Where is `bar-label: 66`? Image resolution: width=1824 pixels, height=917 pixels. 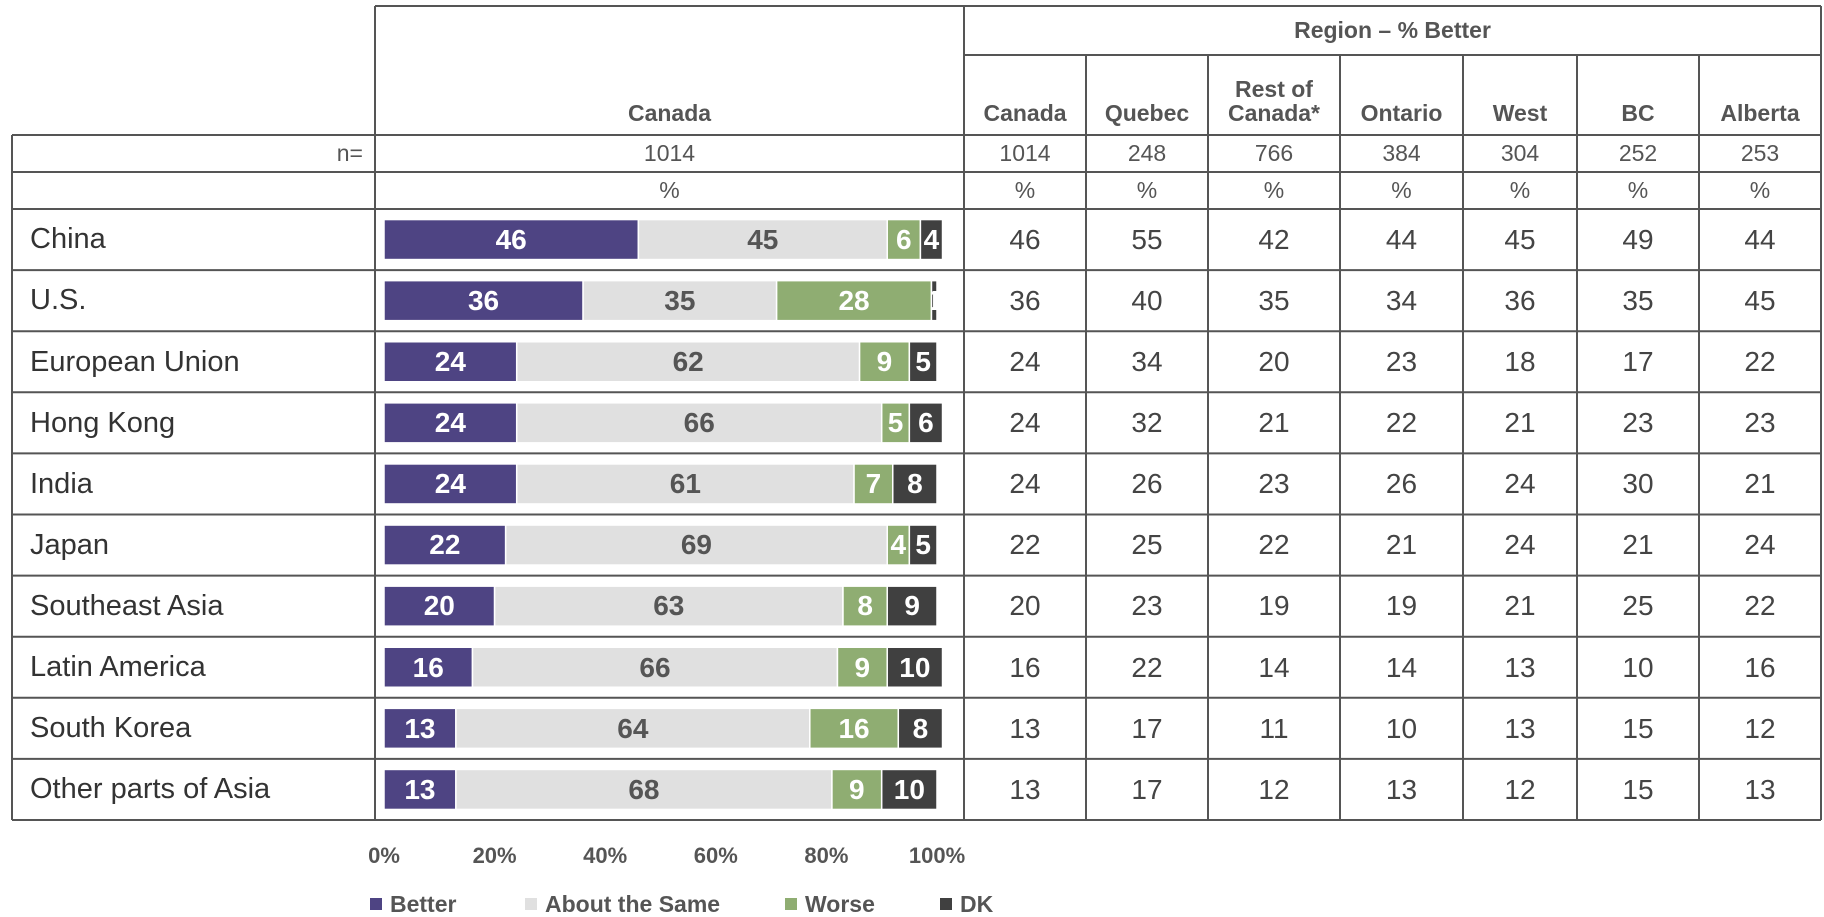 bar-label: 66 is located at coordinates (699, 423).